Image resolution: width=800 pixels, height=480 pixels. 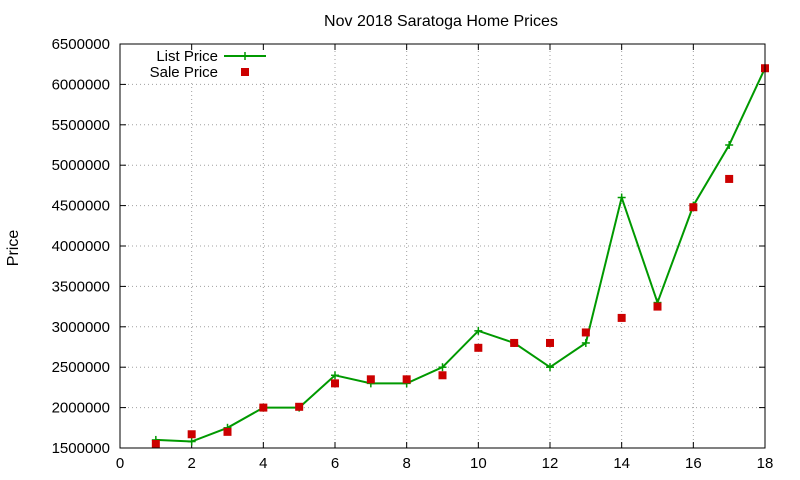 I want to click on x-tick-label: 0, so click(x=120, y=463).